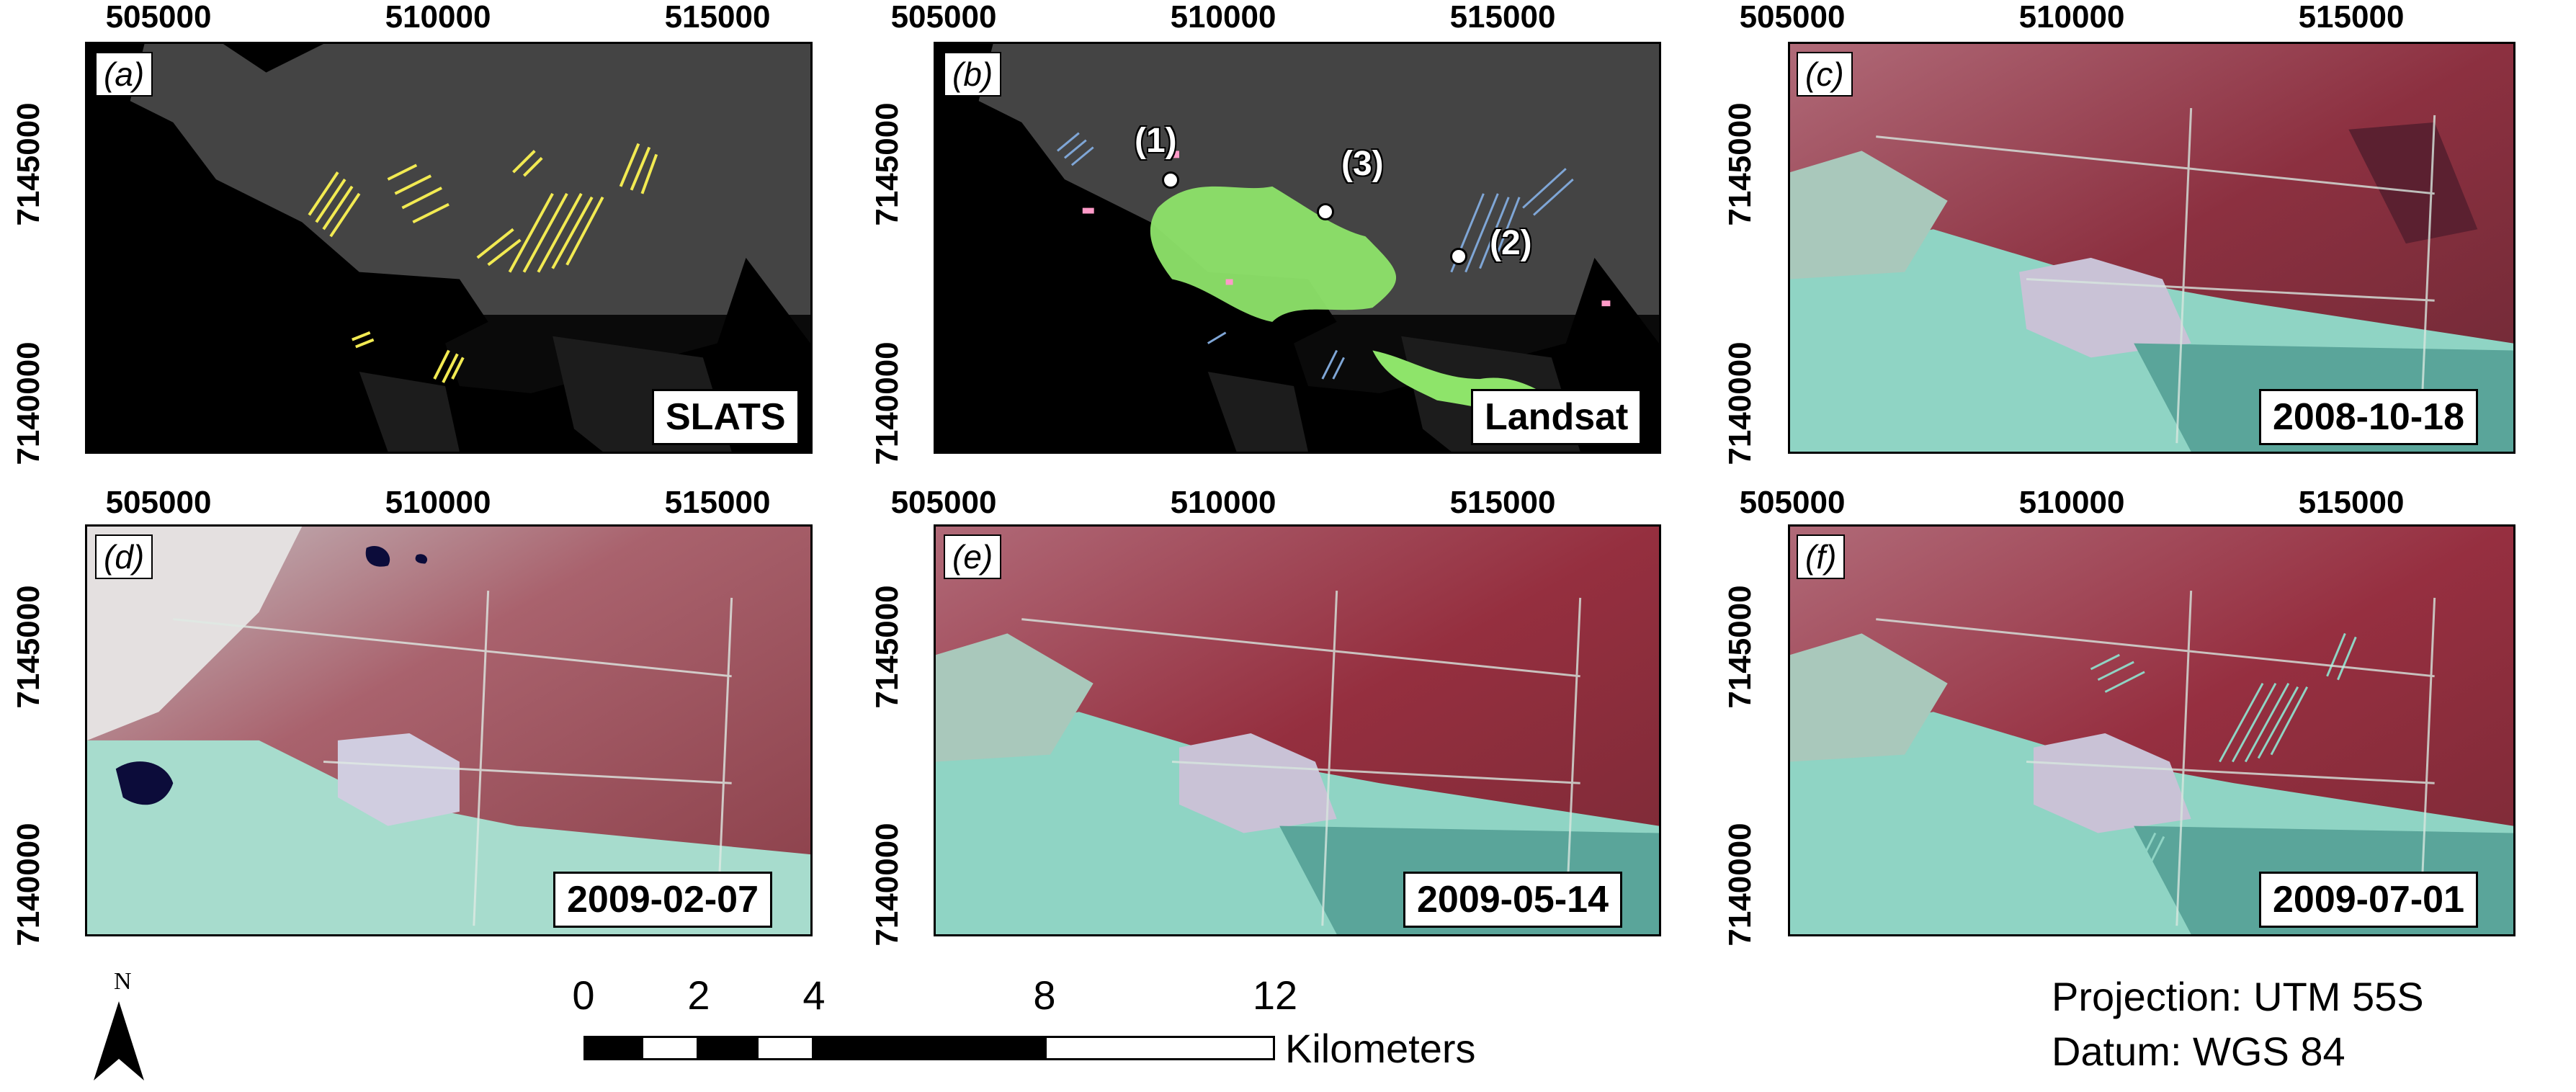  I want to click on site-label: (1), so click(1156, 141).